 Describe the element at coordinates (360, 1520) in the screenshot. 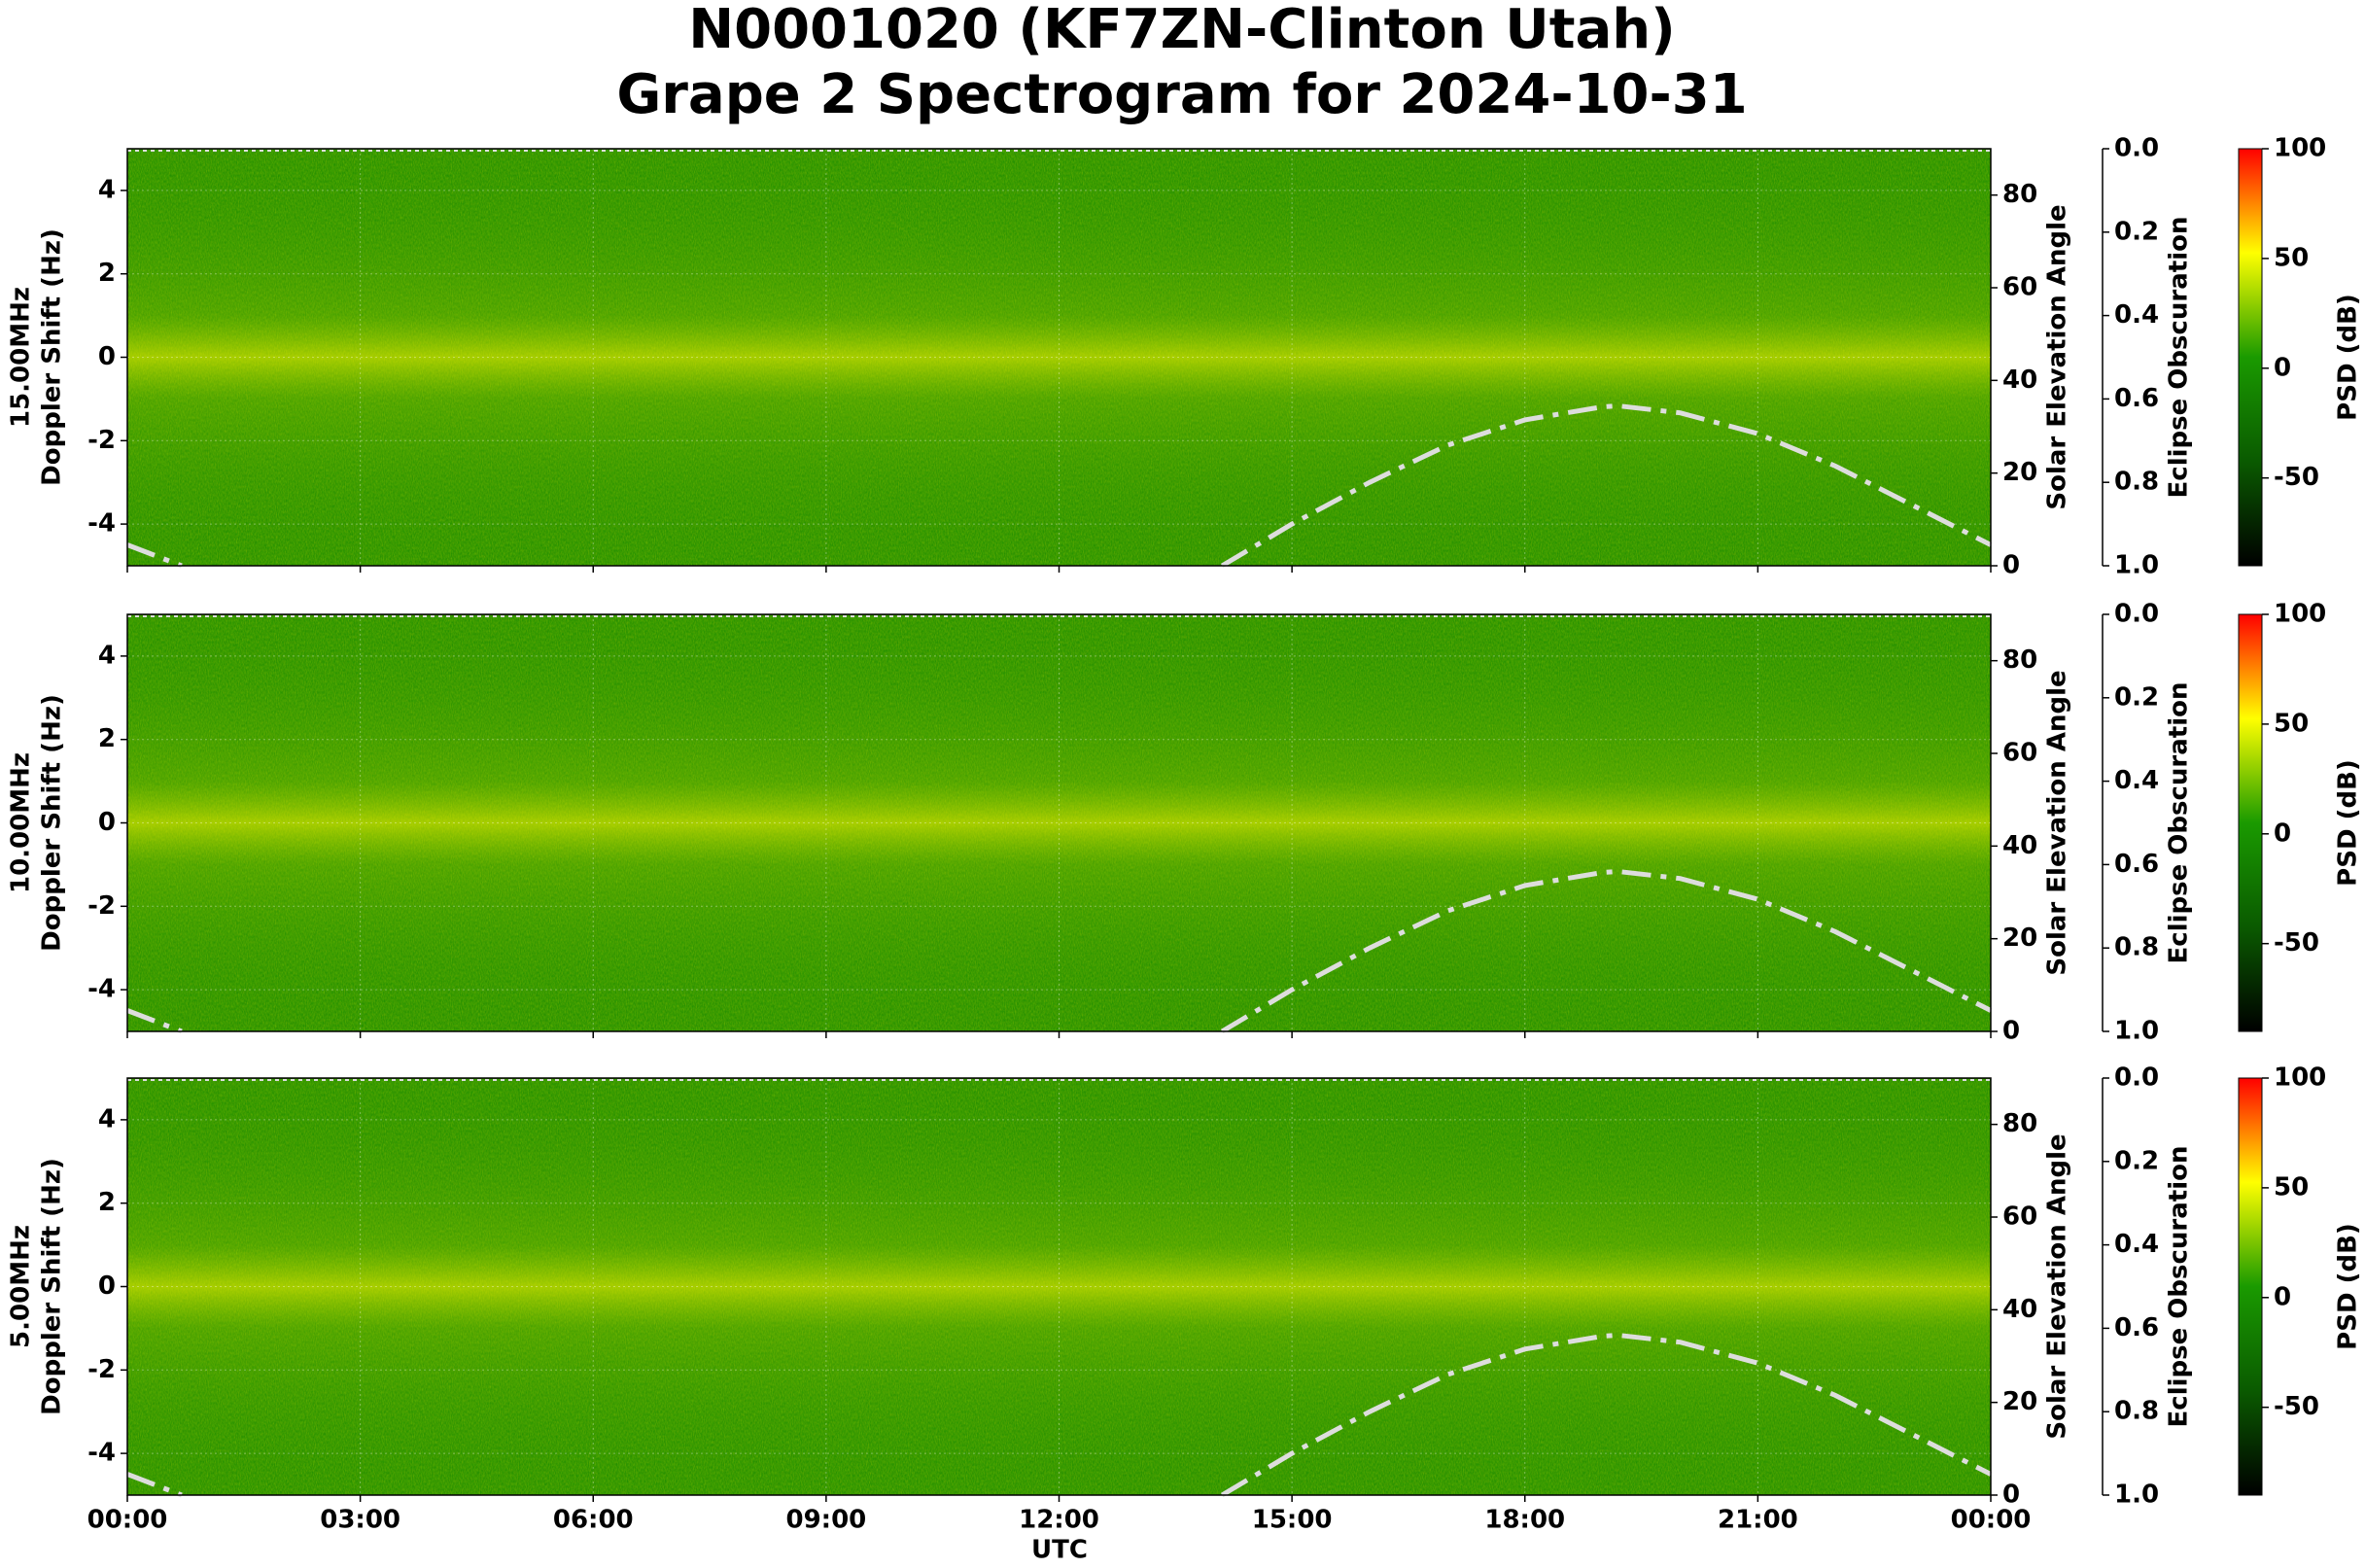

I see `x-tick-label: 03:00` at that location.